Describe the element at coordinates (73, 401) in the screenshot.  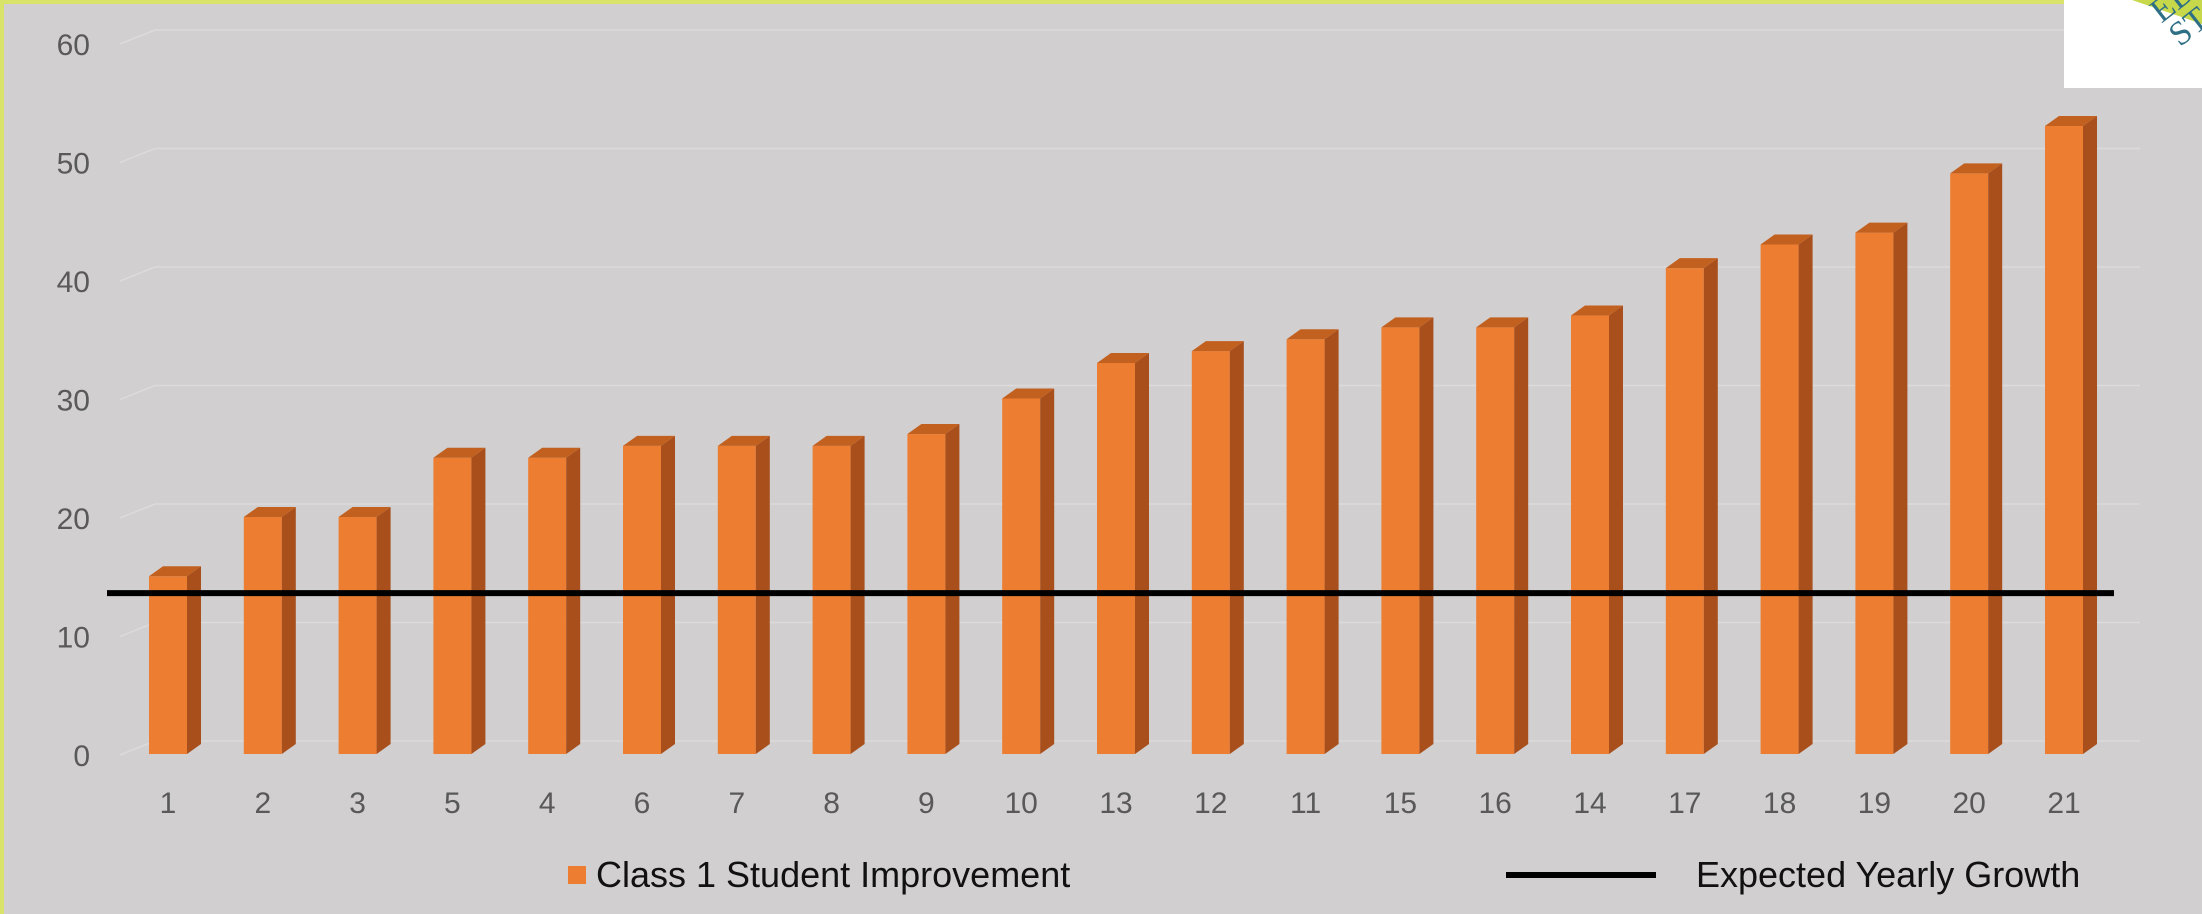
I see `y-tick-label: 30` at that location.